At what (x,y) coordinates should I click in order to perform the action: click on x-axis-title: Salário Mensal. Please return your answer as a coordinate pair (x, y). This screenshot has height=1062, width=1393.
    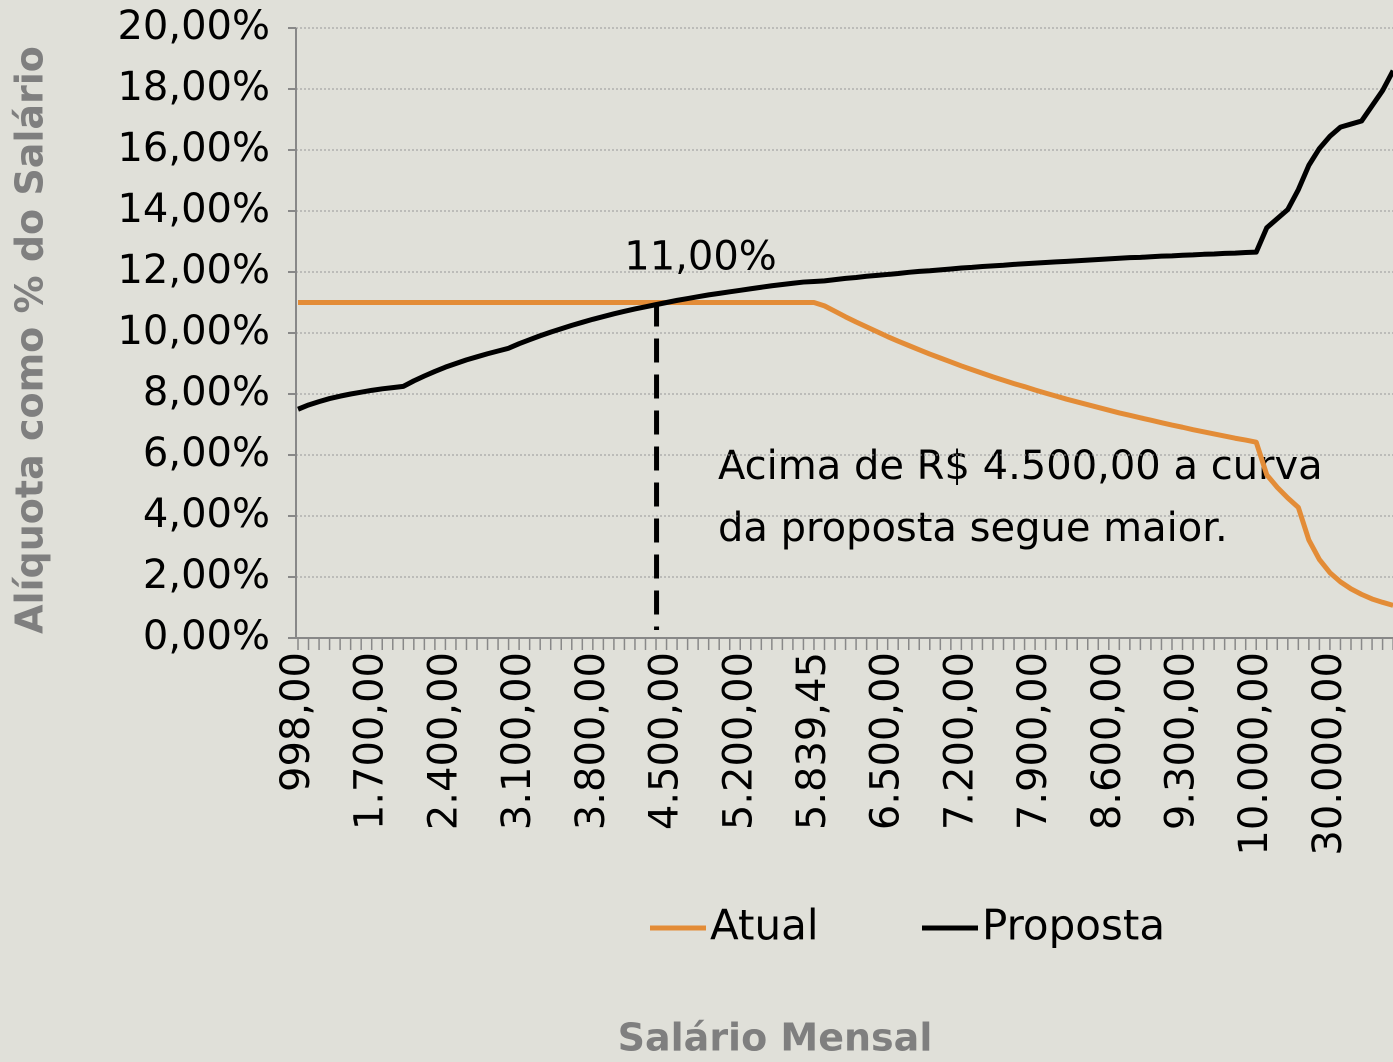
    Looking at the image, I should click on (775, 1038).